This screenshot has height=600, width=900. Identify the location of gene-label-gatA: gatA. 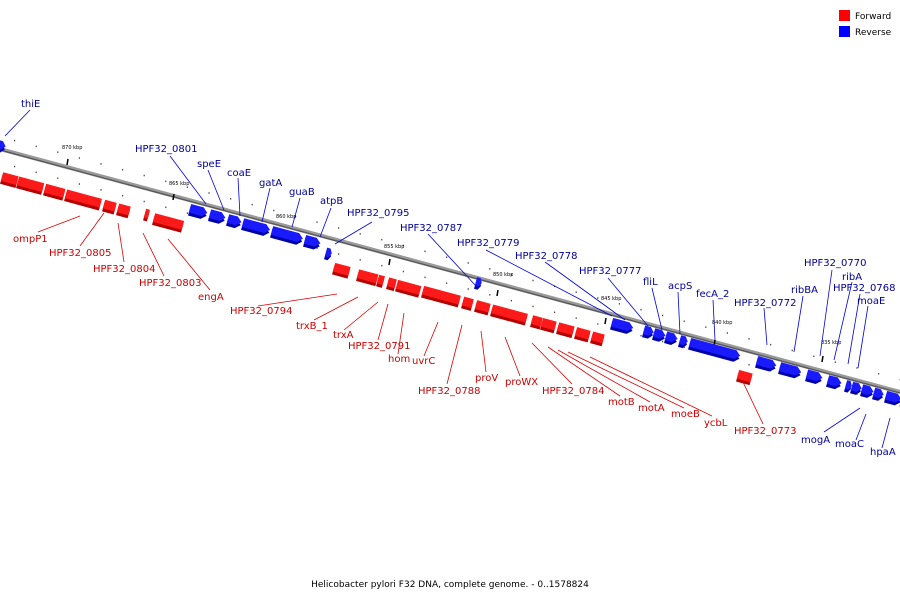
(270, 183).